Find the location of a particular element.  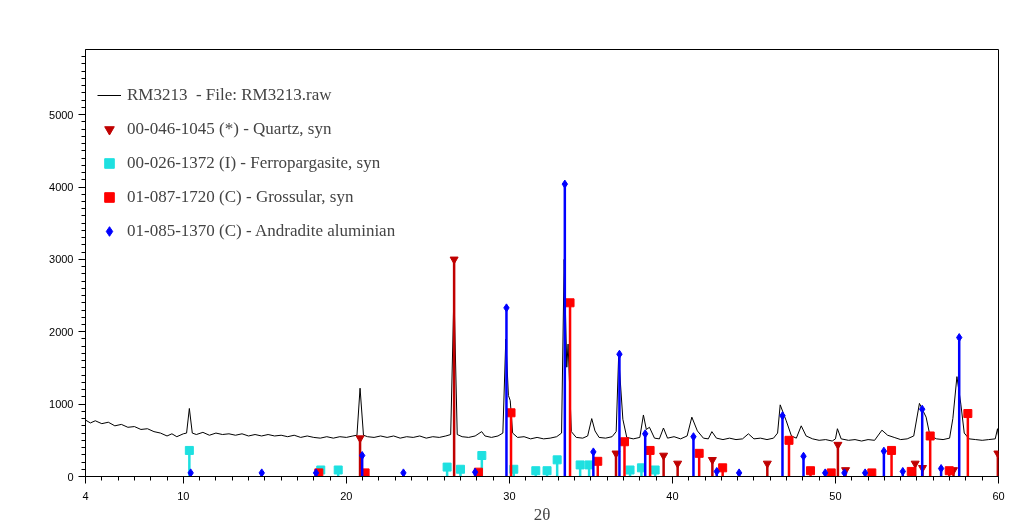

legend-label: 00-026-1372 (I) - Ferropargasite, syn is located at coordinates (254, 163).